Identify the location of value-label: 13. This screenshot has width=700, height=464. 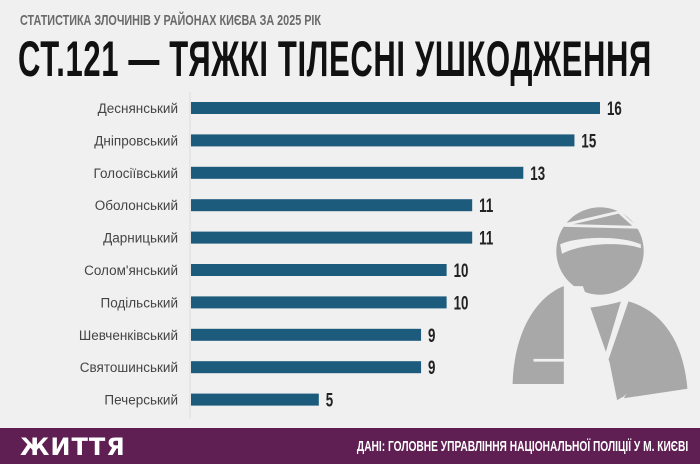
(537, 174).